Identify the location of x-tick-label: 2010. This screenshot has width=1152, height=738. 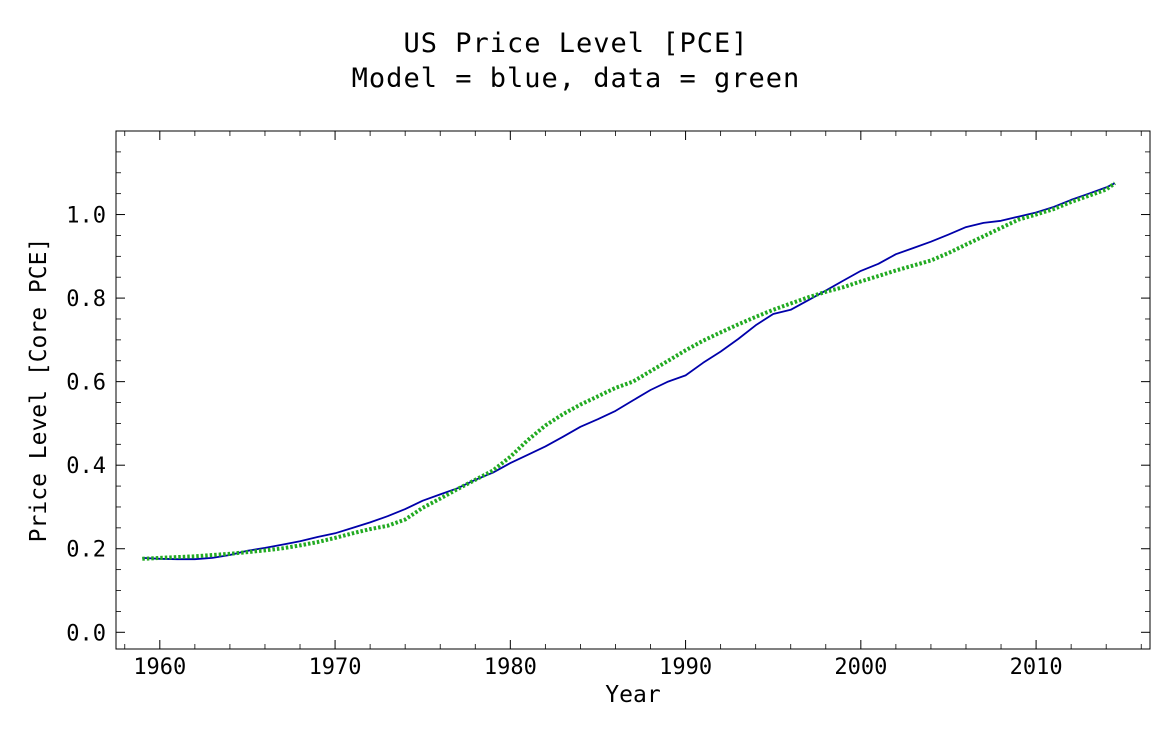
(1036, 667).